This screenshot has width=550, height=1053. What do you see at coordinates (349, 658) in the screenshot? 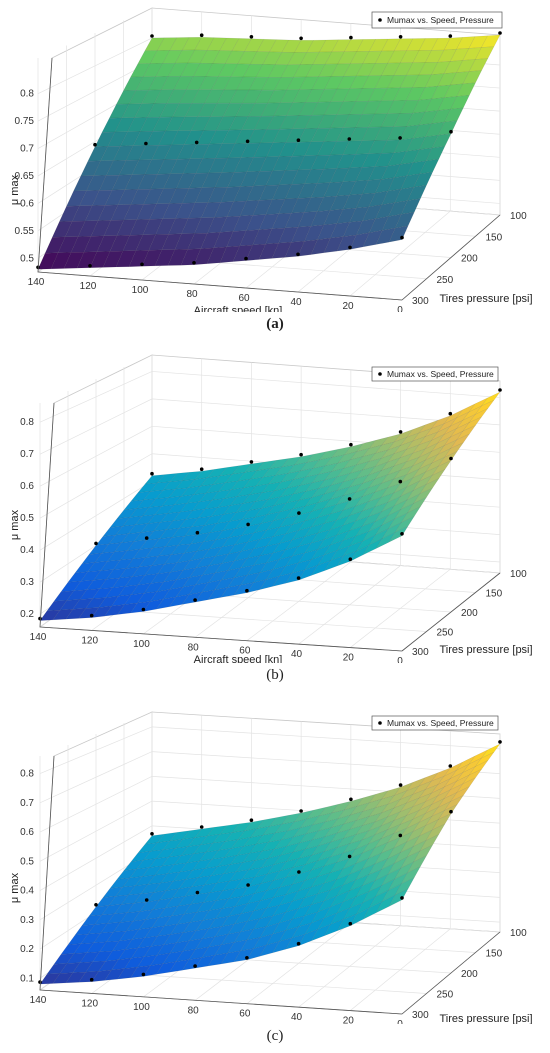
I see `x-tick-label: 20` at bounding box center [349, 658].